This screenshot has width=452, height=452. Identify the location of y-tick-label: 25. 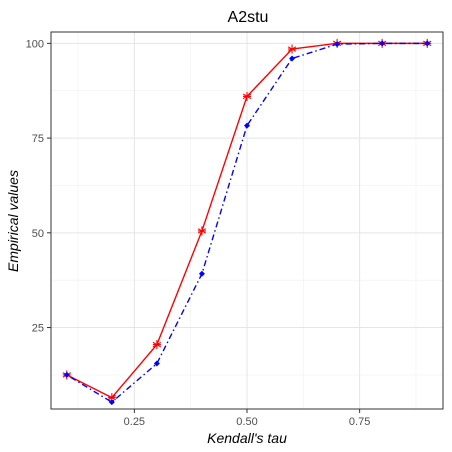
(38, 329).